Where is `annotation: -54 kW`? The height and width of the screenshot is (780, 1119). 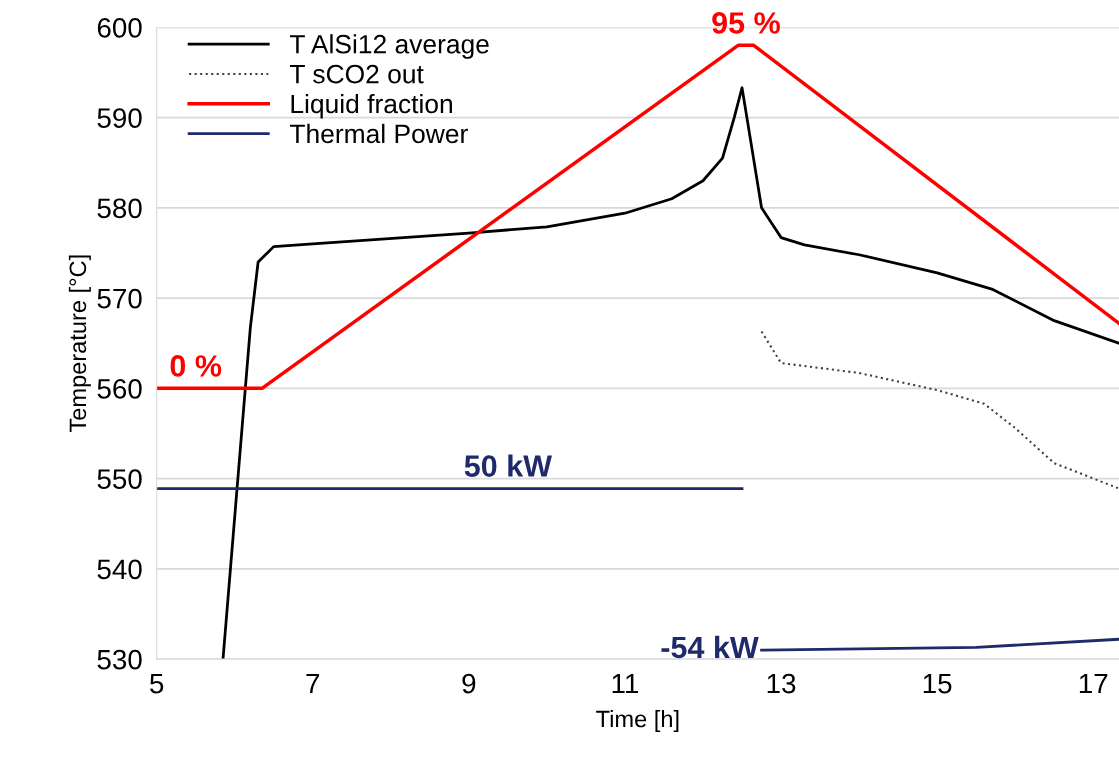 annotation: -54 kW is located at coordinates (710, 647).